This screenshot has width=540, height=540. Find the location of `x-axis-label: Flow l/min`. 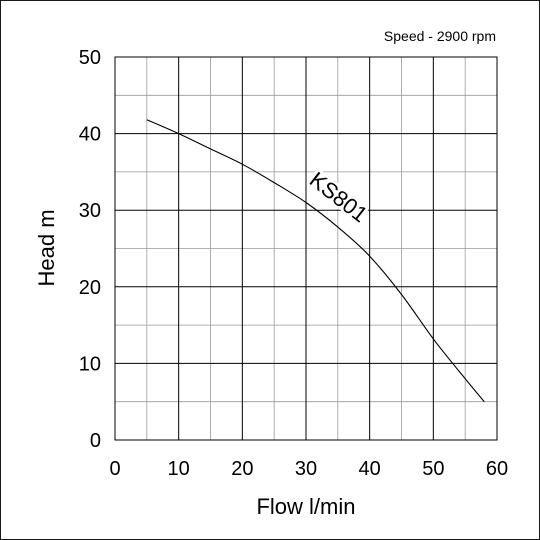

x-axis-label: Flow l/min is located at coordinates (305, 506).